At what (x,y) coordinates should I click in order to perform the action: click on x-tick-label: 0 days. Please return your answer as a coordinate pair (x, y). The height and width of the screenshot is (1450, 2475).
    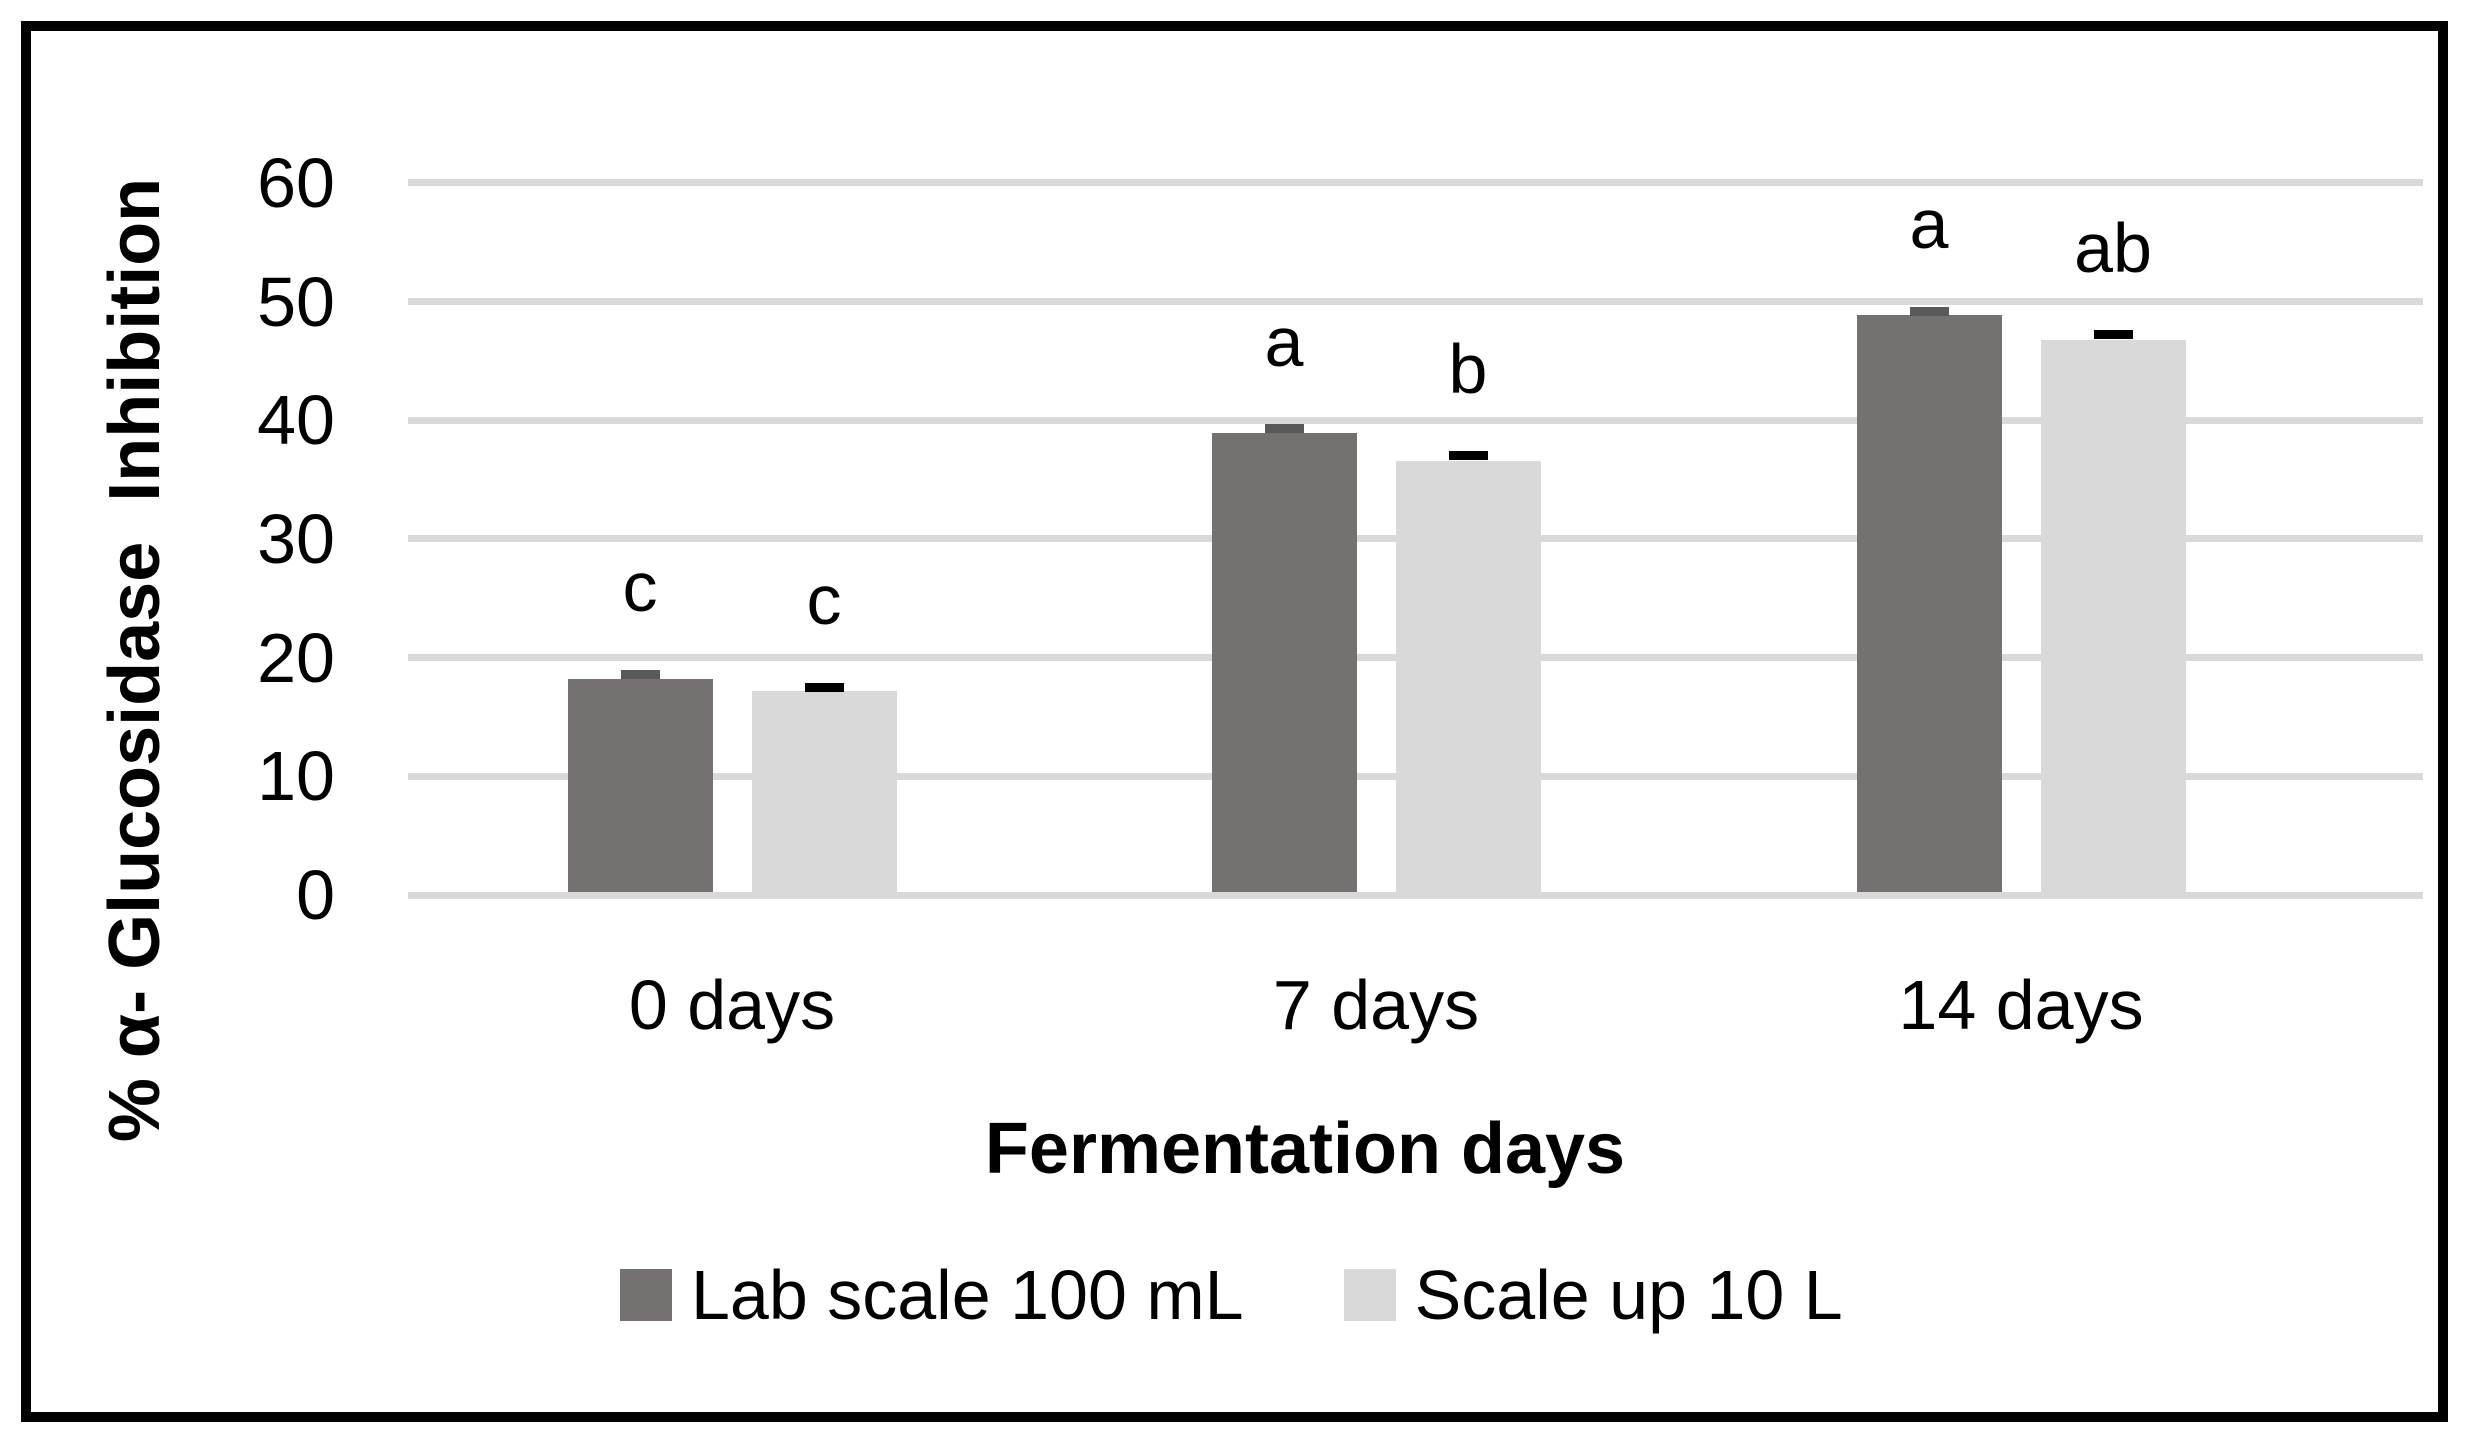
    Looking at the image, I should click on (732, 1005).